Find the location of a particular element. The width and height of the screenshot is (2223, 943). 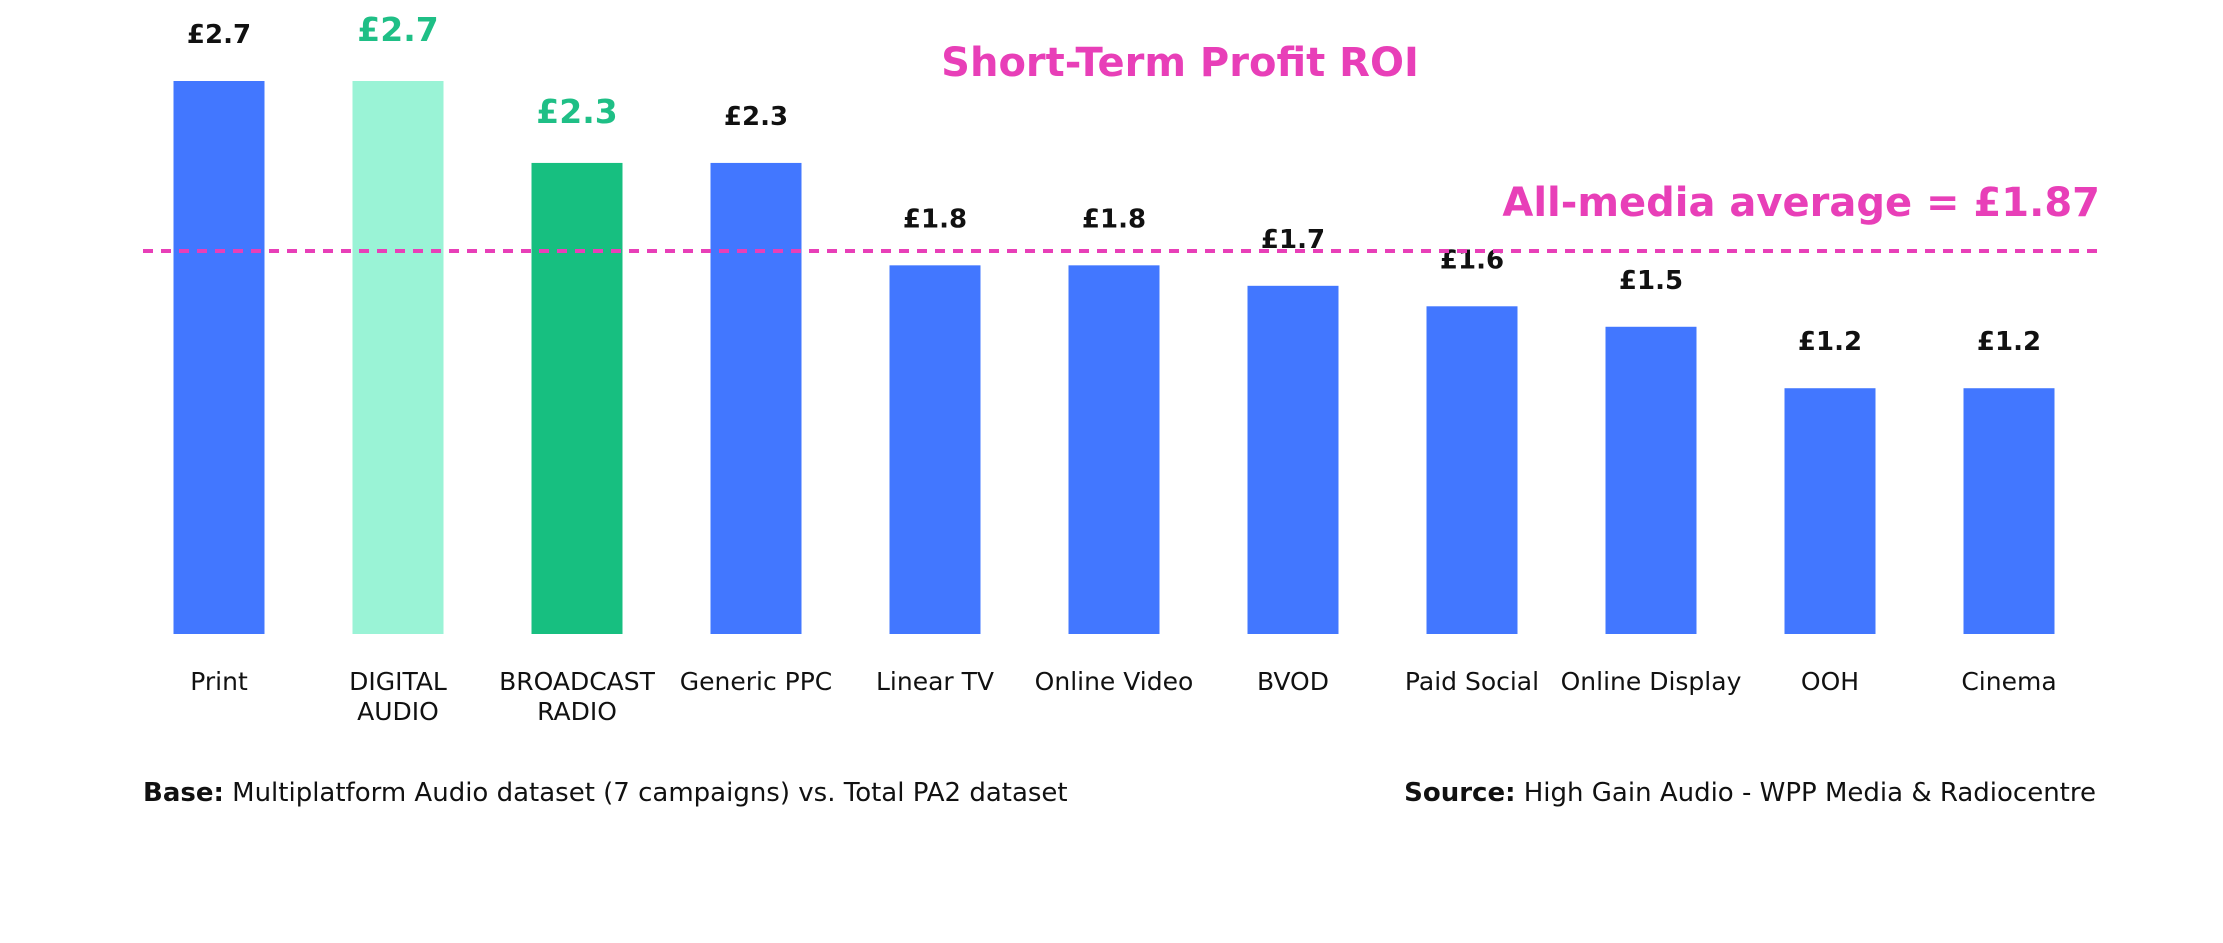

category-label-8: Online Display is located at coordinates (1651, 681).